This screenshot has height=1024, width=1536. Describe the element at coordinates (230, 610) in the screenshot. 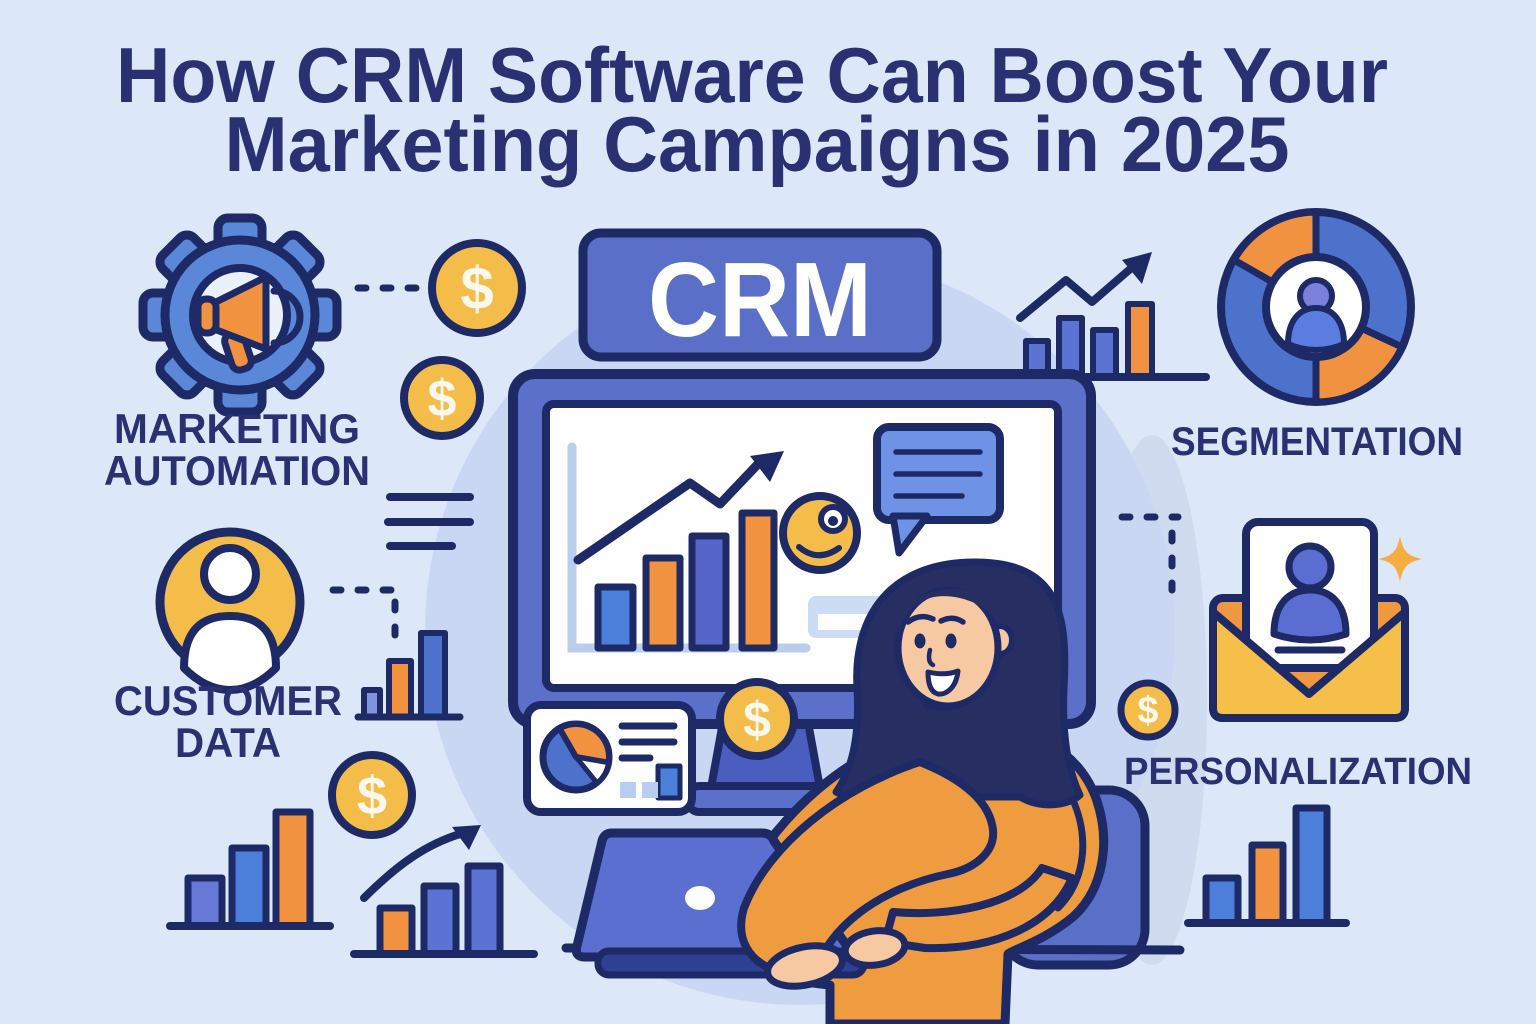

I see `customer-avatar-icon` at that location.